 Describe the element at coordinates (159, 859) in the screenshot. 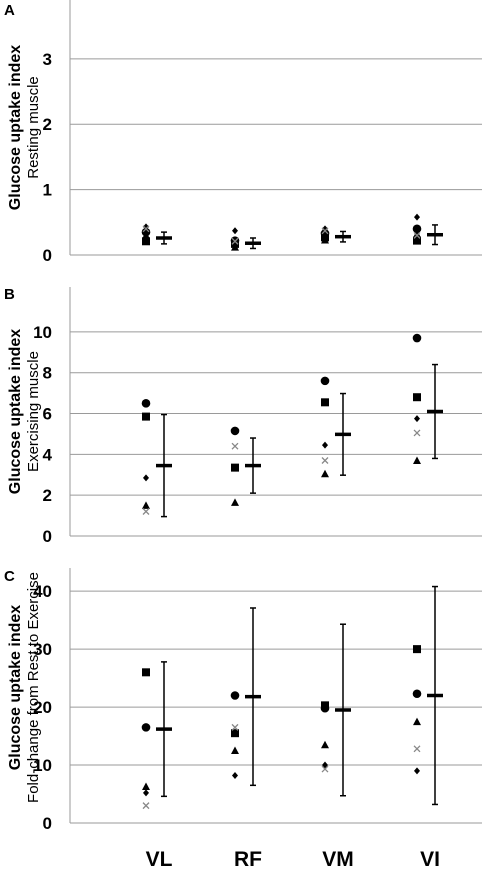

I see `x-category-label: VL` at that location.